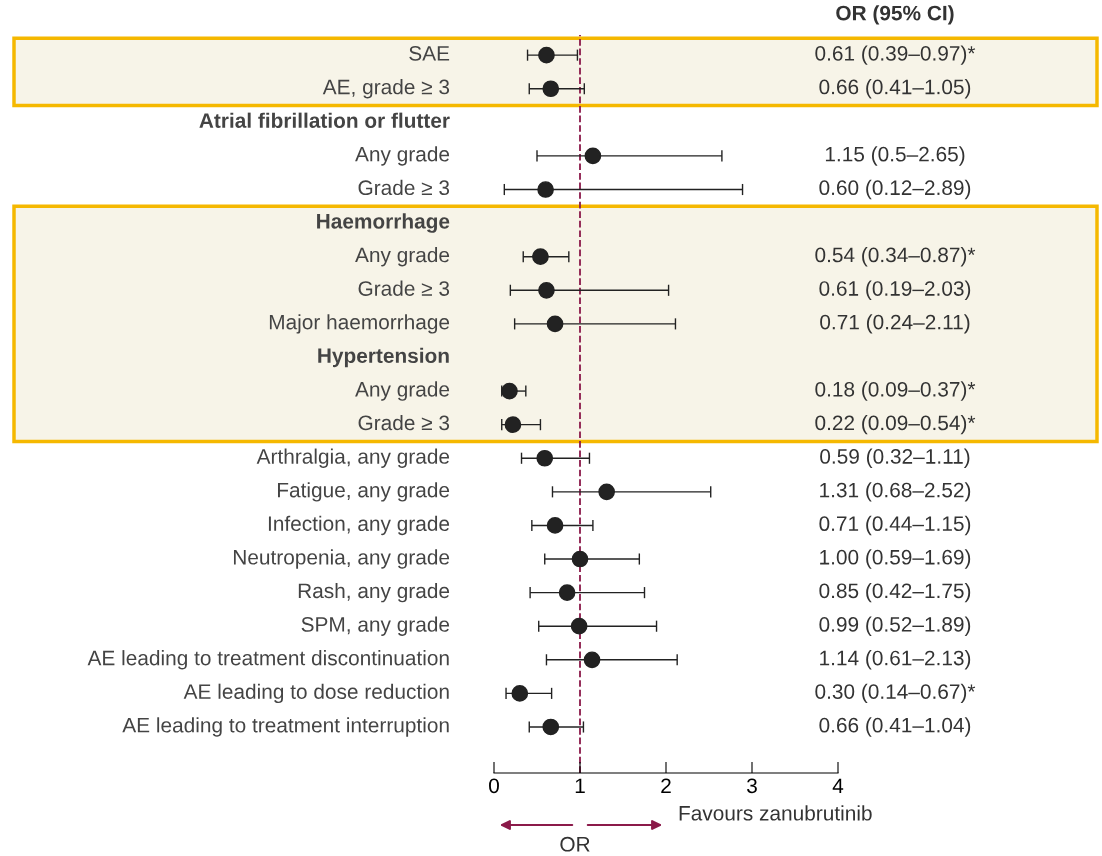  Describe the element at coordinates (580, 785) in the screenshot. I see `x-tick-label: 1` at that location.